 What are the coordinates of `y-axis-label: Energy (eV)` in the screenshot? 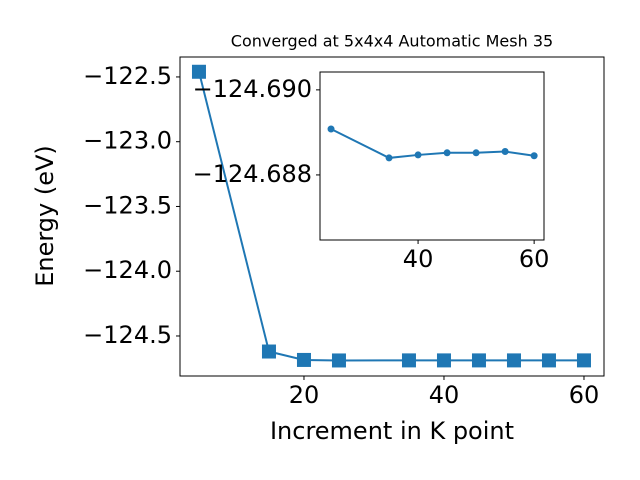 It's located at (45, 216).